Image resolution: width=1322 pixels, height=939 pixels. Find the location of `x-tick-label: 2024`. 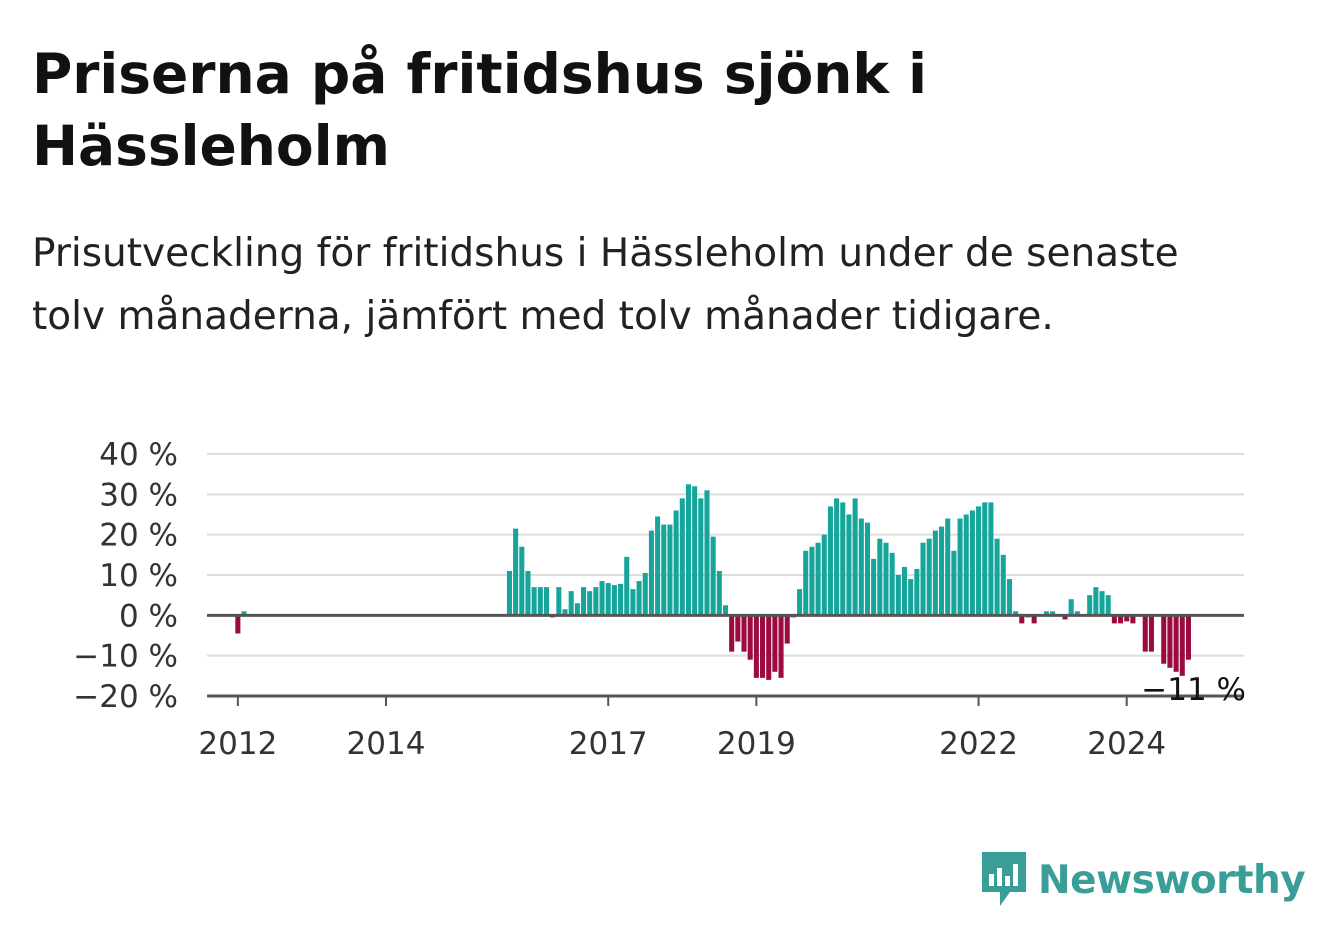

x-tick-label: 2024 is located at coordinates (1126, 744).